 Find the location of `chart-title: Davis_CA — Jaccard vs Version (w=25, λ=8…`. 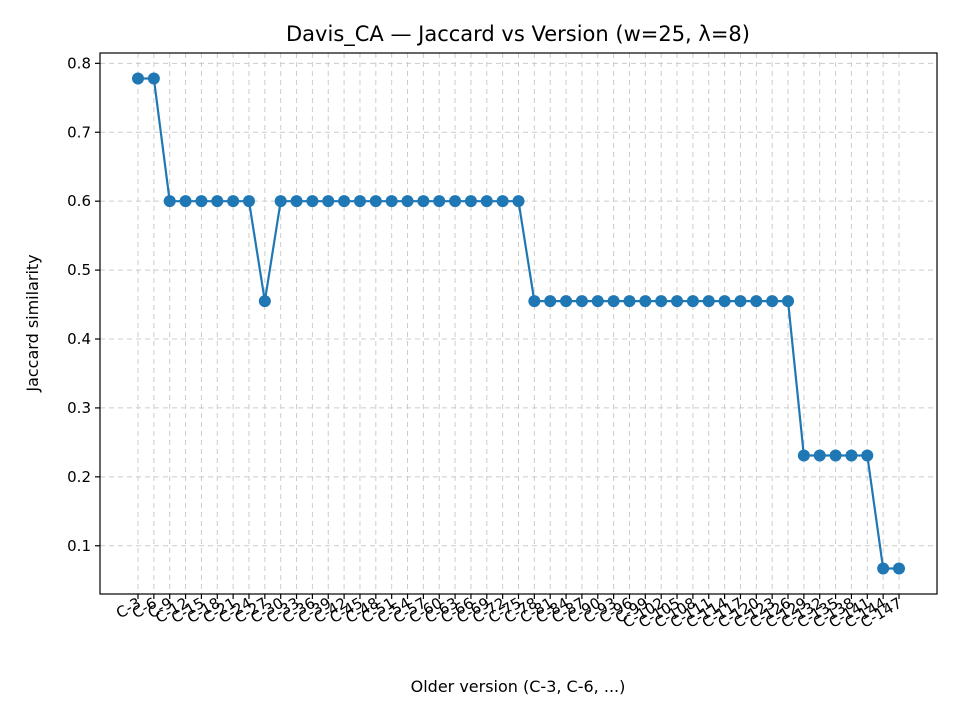

chart-title: Davis_CA — Jaccard vs Version (w=25, λ=8… is located at coordinates (518, 34).